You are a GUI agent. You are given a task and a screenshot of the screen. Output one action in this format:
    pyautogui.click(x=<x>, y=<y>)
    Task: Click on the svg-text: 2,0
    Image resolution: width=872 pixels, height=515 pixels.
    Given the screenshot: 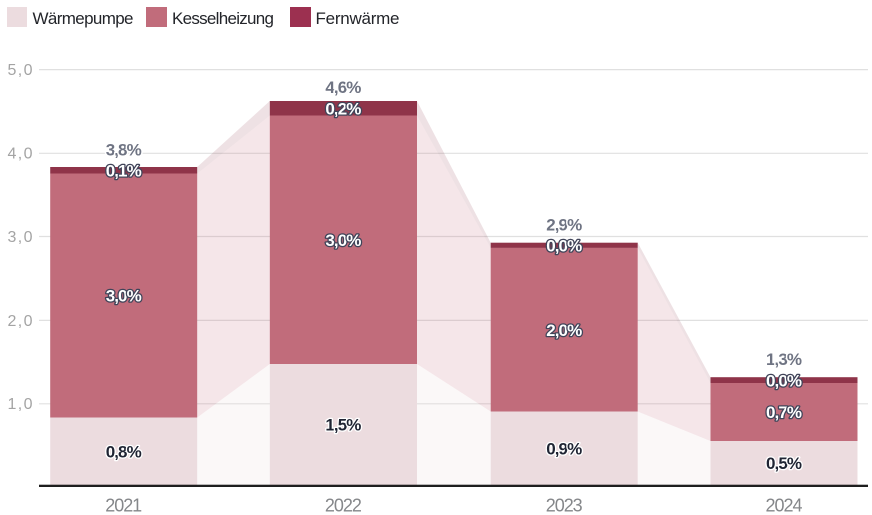 What is the action you would take?
    pyautogui.click(x=20, y=321)
    